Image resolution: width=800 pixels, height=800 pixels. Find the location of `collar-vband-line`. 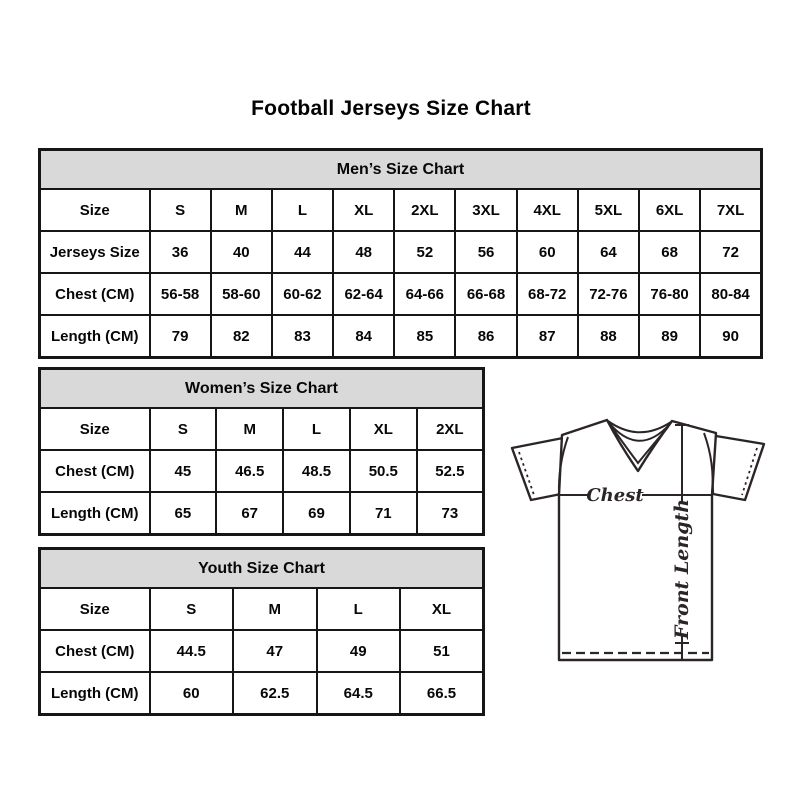

collar-vband-line is located at coordinates (639, 445).